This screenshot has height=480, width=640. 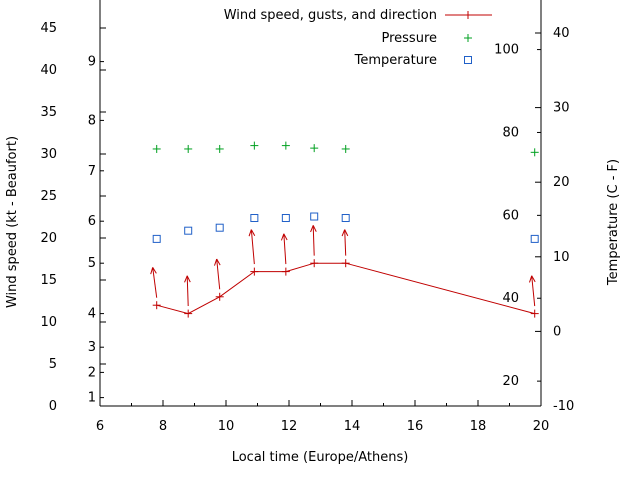 What do you see at coordinates (226, 426) in the screenshot?
I see `x-tick-label: 10` at bounding box center [226, 426].